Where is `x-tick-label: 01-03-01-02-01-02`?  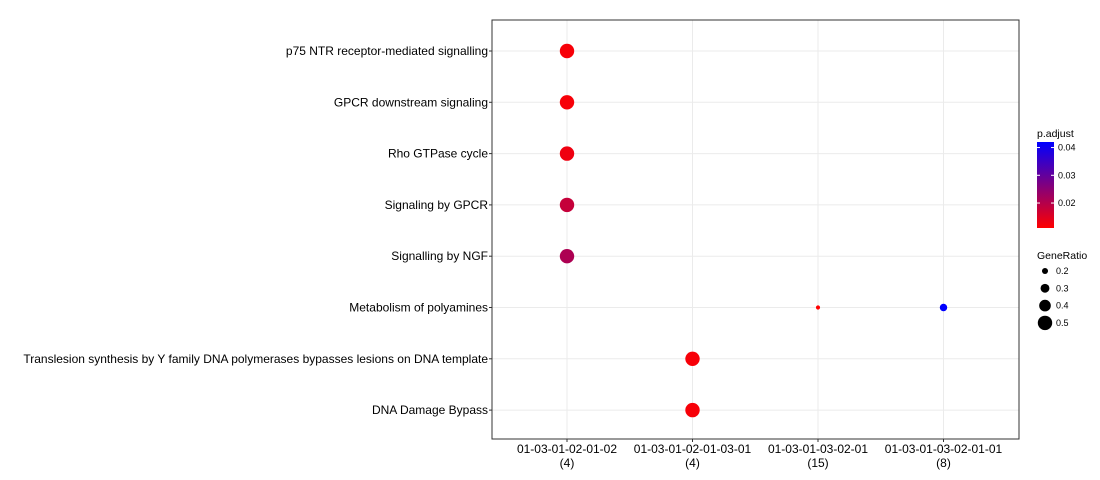 x-tick-label: 01-03-01-02-01-02 is located at coordinates (567, 449).